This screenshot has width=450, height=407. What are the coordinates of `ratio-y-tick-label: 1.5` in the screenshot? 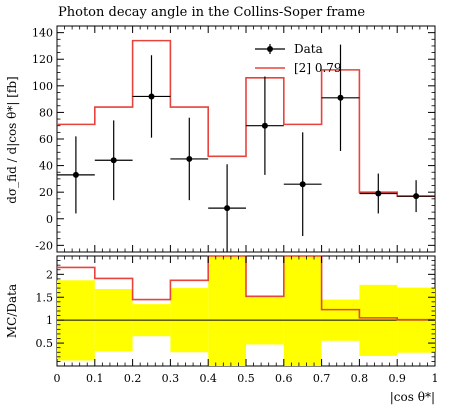 It's located at (45, 297).